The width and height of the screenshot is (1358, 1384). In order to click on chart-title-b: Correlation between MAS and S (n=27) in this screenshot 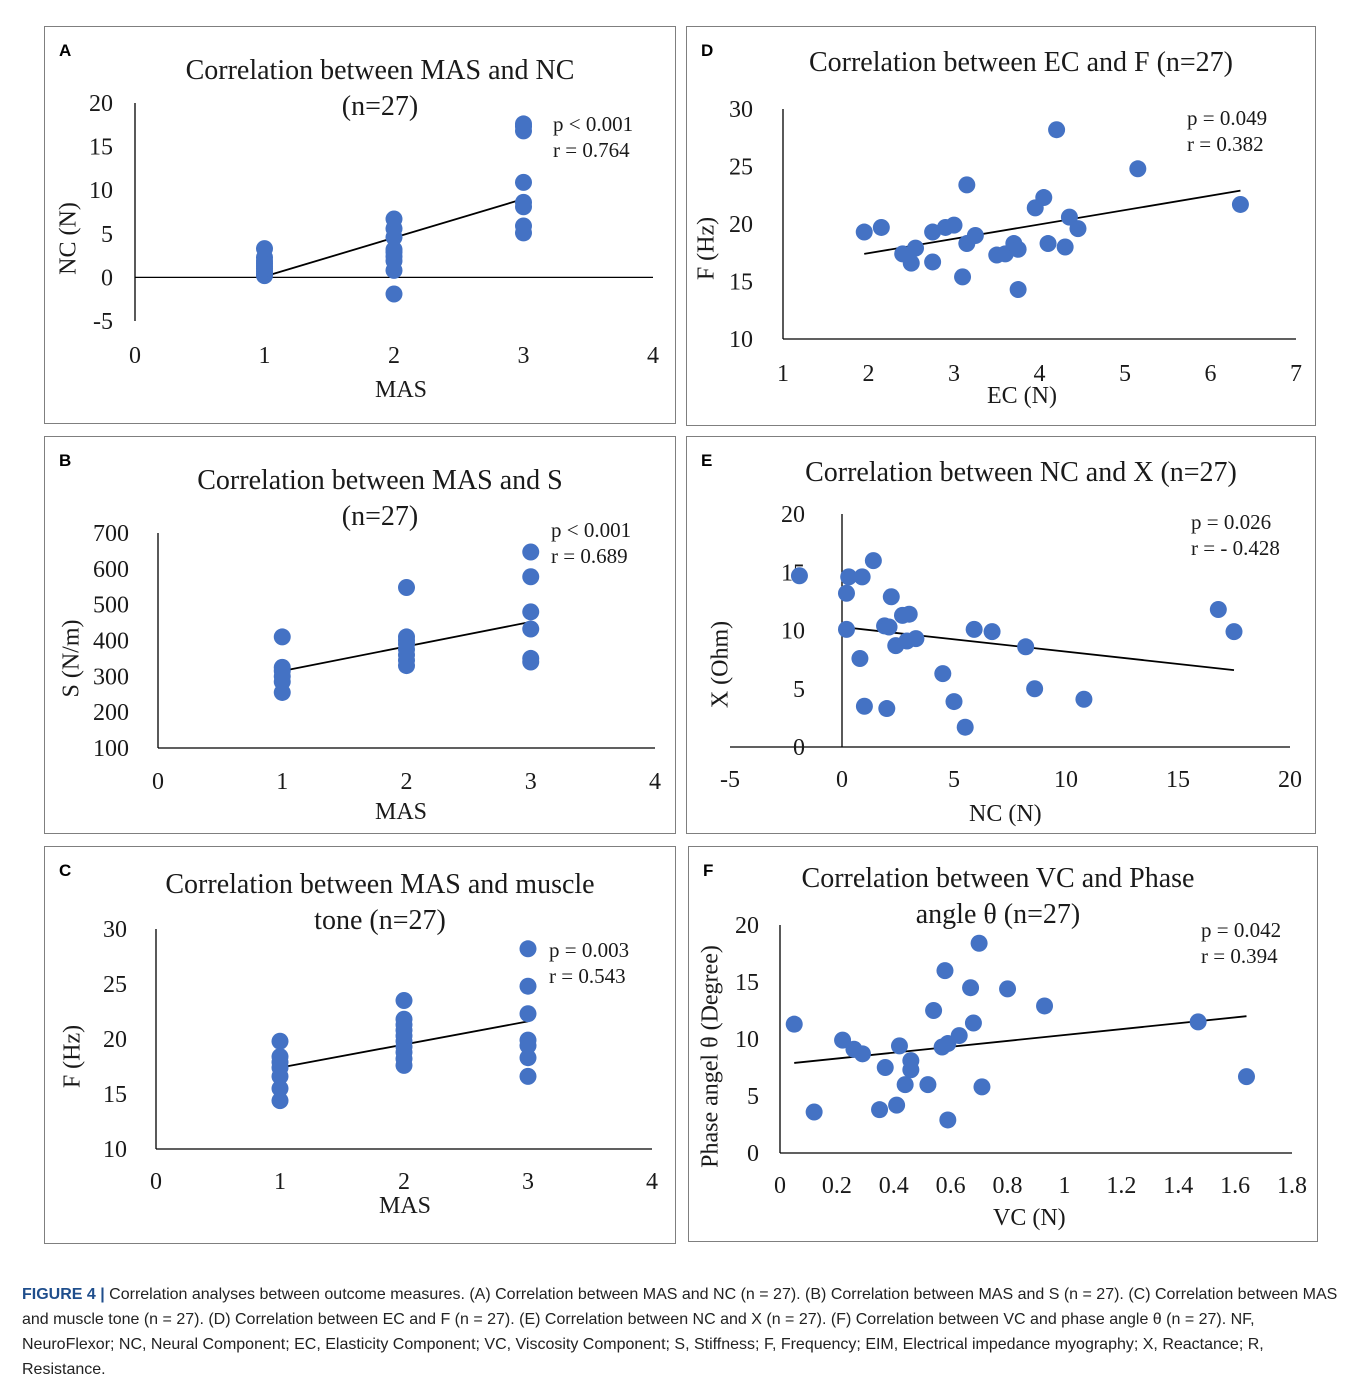, I will do `click(380, 498)`.